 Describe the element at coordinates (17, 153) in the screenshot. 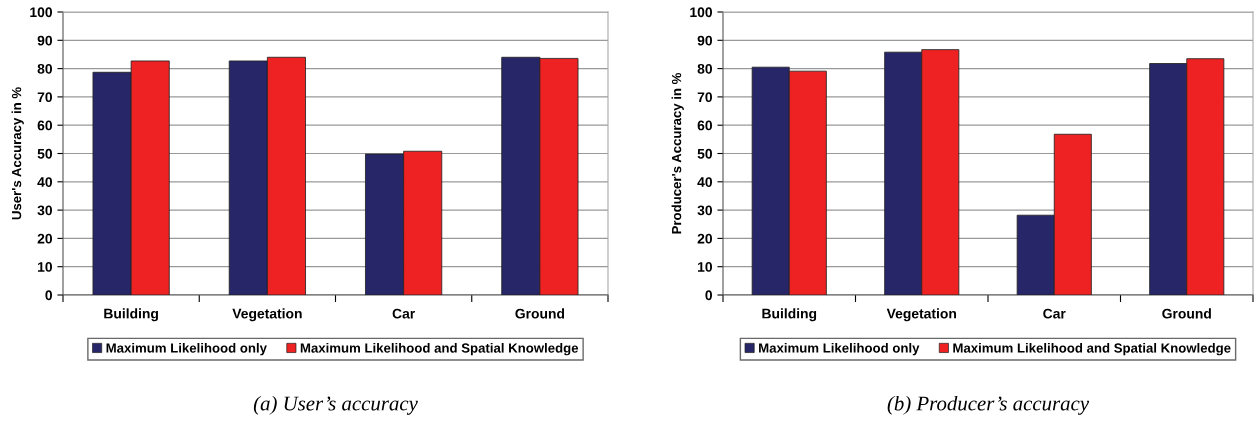

I see `y-axis-title: User's Accuracy in %` at that location.